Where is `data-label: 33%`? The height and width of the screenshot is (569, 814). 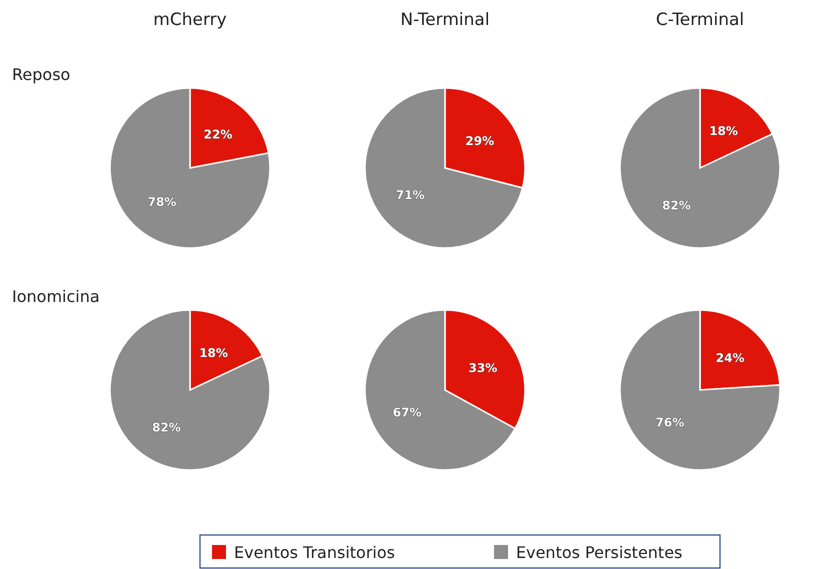 data-label: 33% is located at coordinates (483, 367).